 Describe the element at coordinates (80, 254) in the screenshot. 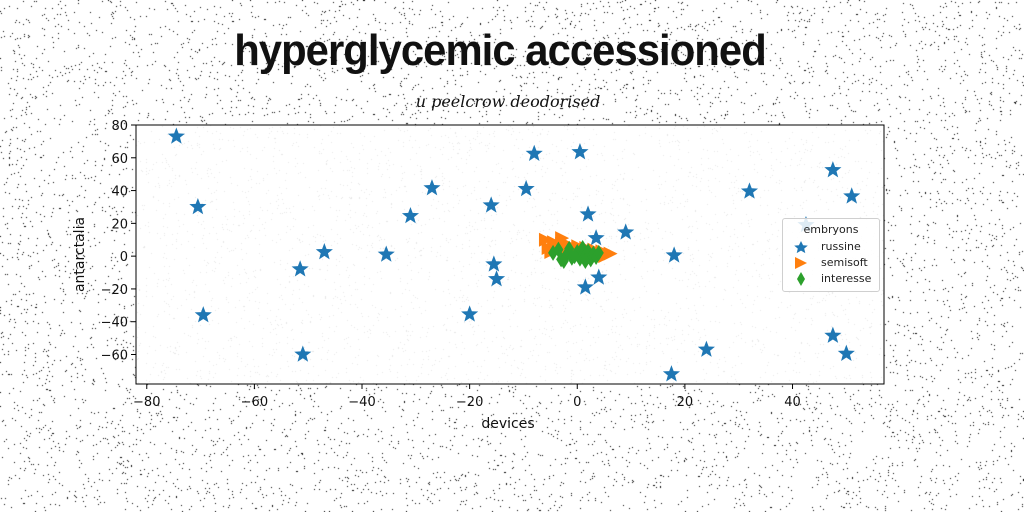

I see `y-axis-label: antarctalia` at that location.